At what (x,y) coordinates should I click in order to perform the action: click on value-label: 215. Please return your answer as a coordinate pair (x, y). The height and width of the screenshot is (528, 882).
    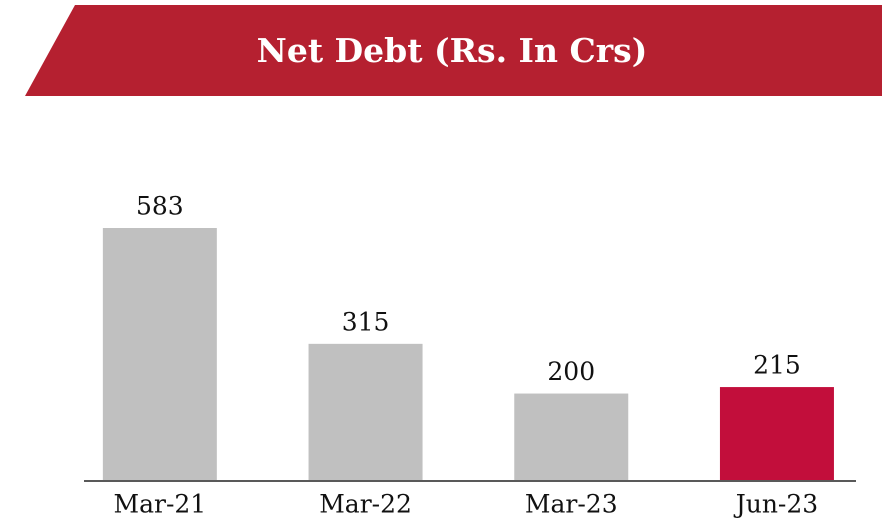
    Looking at the image, I should click on (777, 365).